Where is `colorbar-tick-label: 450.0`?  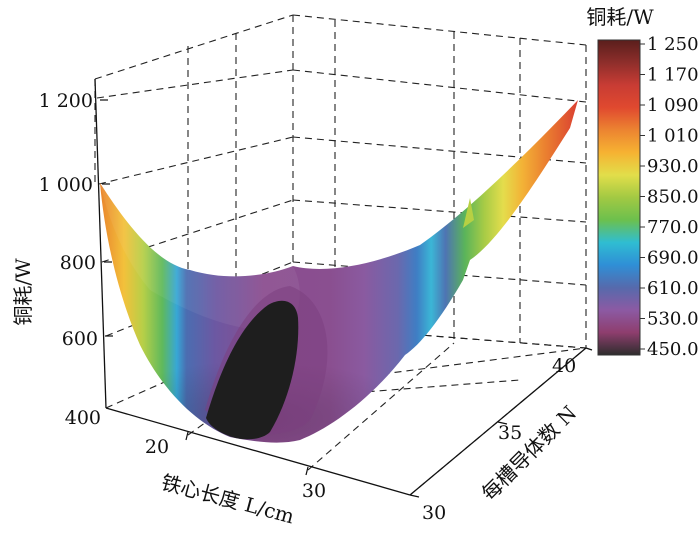
colorbar-tick-label: 450.0 is located at coordinates (673, 349).